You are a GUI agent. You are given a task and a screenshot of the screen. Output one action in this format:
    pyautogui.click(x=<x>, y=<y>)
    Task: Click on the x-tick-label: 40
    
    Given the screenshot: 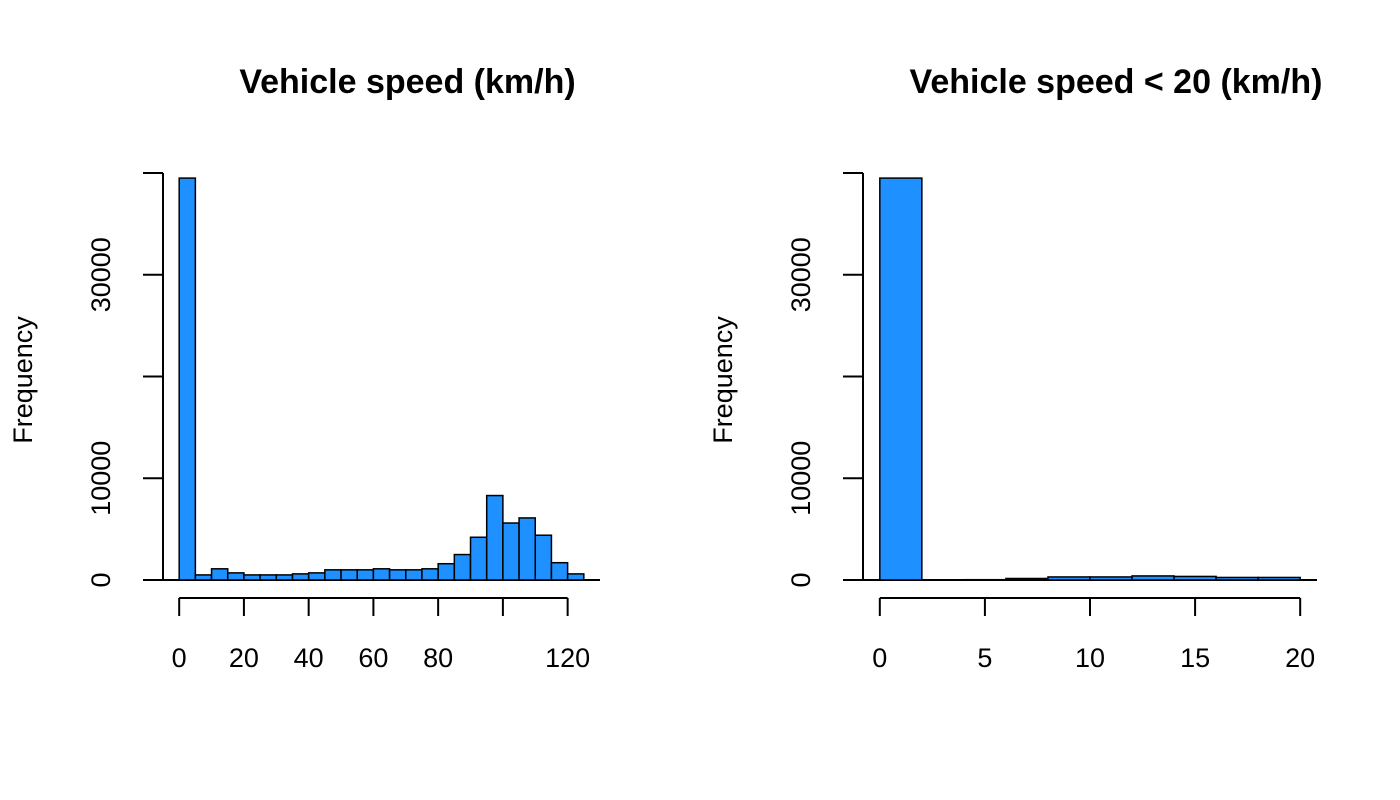 What is the action you would take?
    pyautogui.click(x=309, y=658)
    